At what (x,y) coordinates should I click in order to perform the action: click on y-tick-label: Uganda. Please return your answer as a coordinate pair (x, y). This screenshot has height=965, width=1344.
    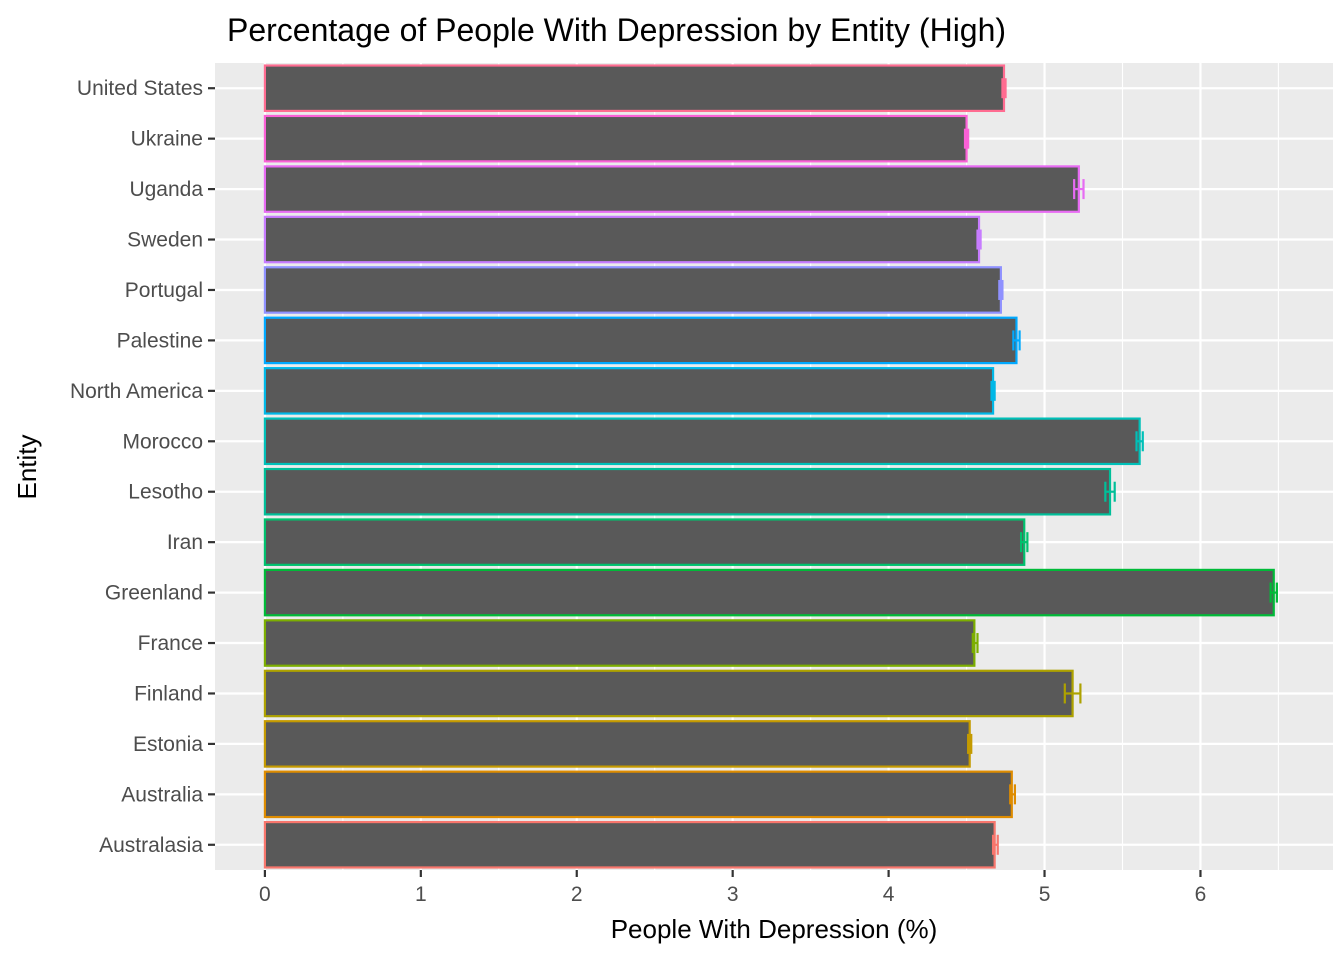
    Looking at the image, I should click on (166, 189).